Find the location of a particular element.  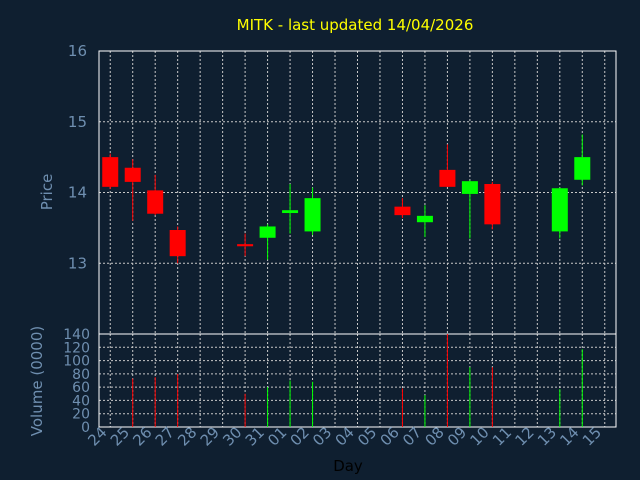

volume-tick-label: 0 is located at coordinates (85, 428).